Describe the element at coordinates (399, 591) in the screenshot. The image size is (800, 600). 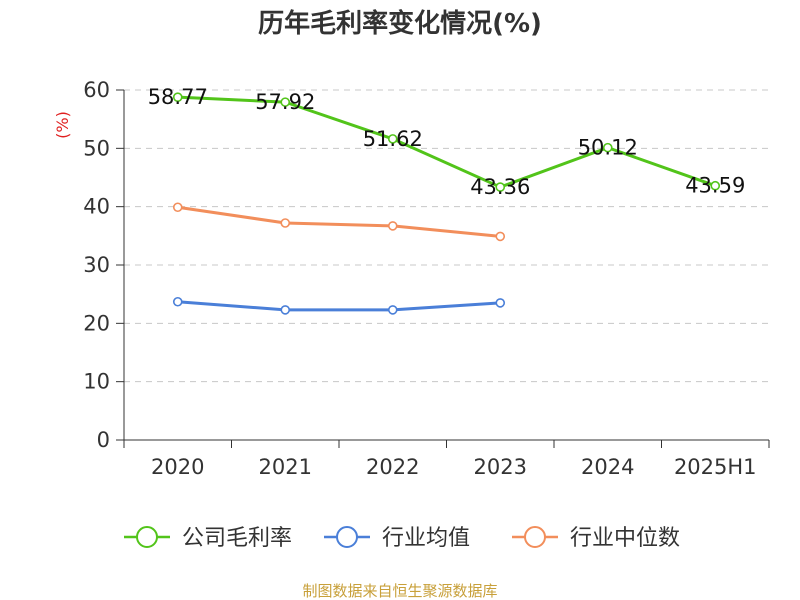
I see `source-note: 制图数据来自恒生聚源数据库` at that location.